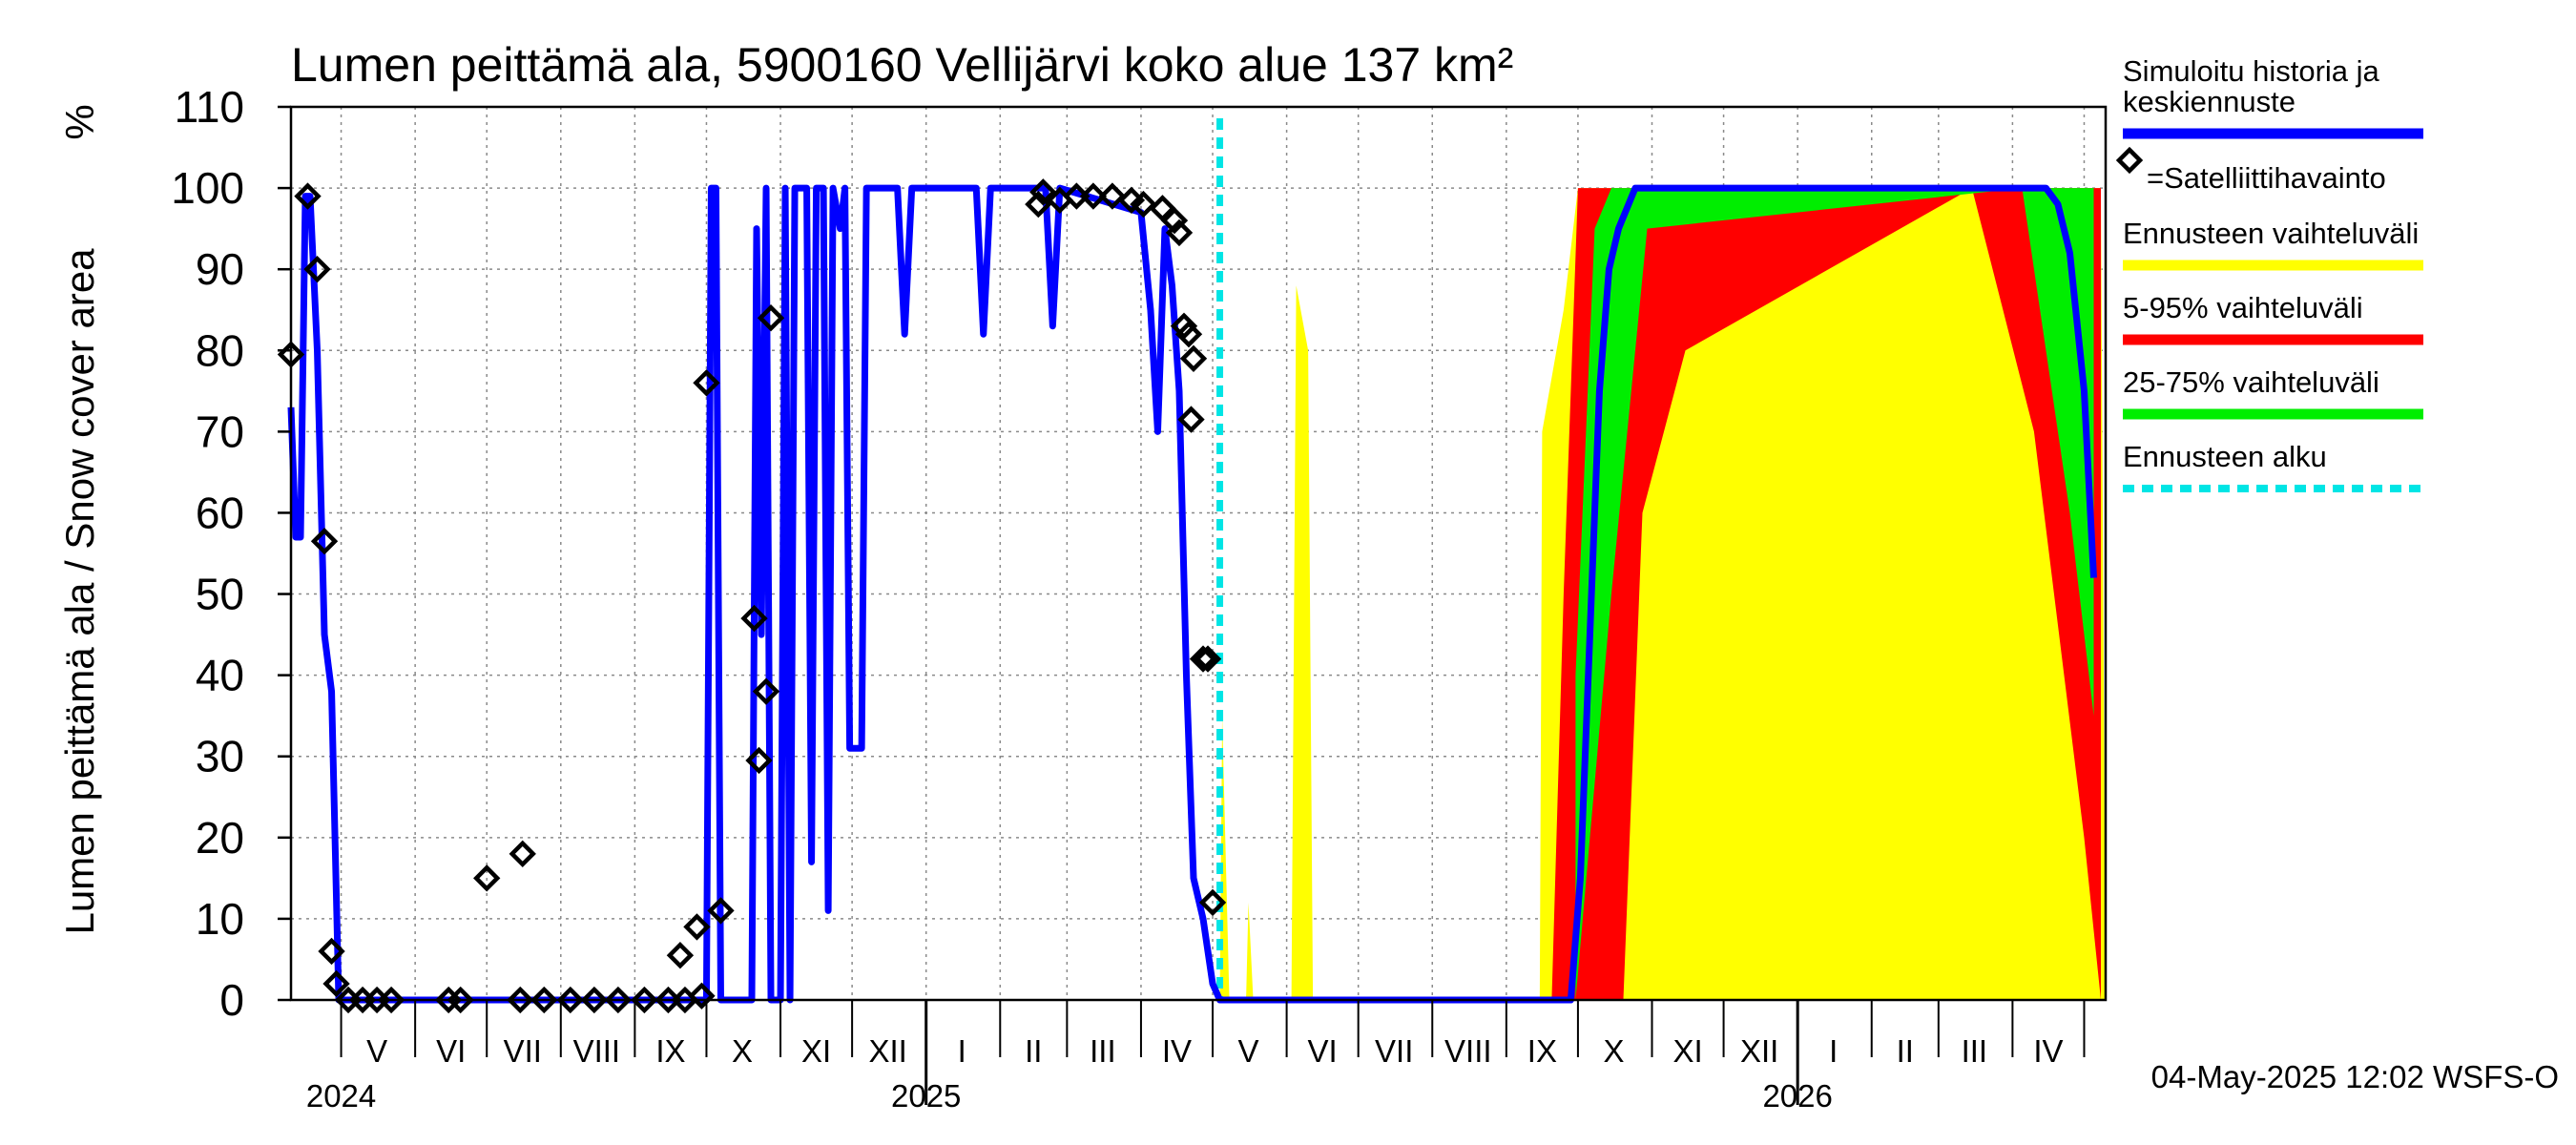 This screenshot has width=2576, height=1145. I want to click on y-tick-label: 30, so click(220, 756).